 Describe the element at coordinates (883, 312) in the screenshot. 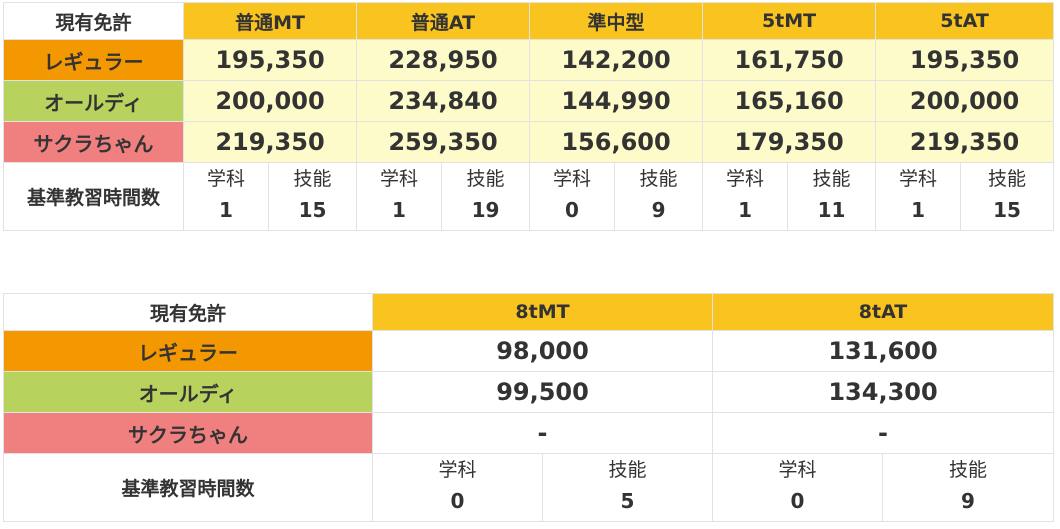

I see `header-8t-at: 8tAT` at that location.